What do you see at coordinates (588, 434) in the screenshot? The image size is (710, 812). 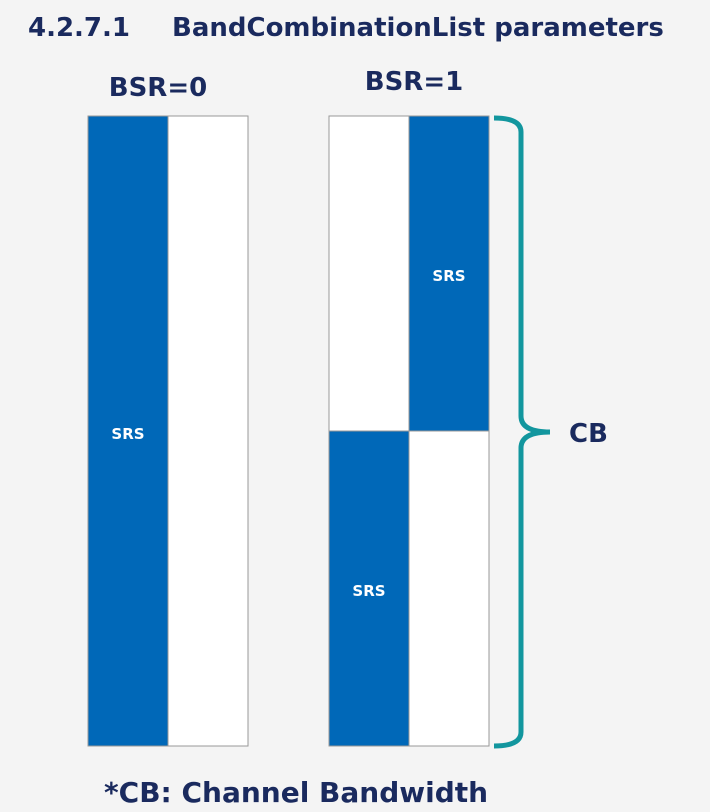 I see `brace-label: CB` at bounding box center [588, 434].